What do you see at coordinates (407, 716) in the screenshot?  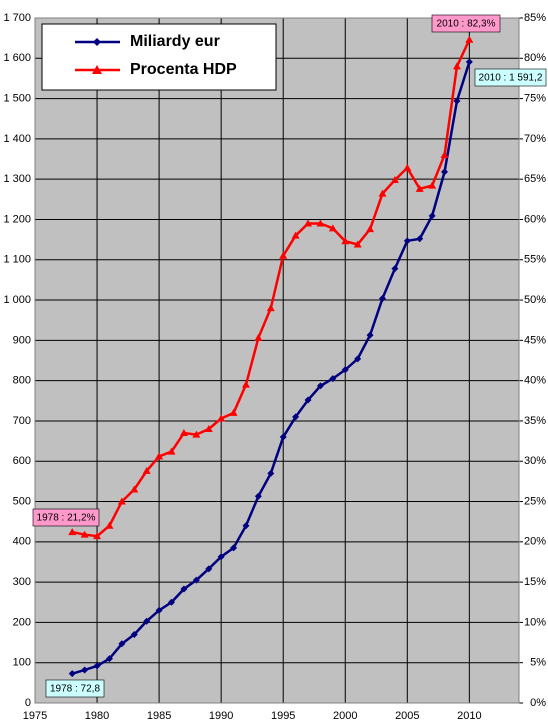 I see `x-tick-label: 2005` at bounding box center [407, 716].